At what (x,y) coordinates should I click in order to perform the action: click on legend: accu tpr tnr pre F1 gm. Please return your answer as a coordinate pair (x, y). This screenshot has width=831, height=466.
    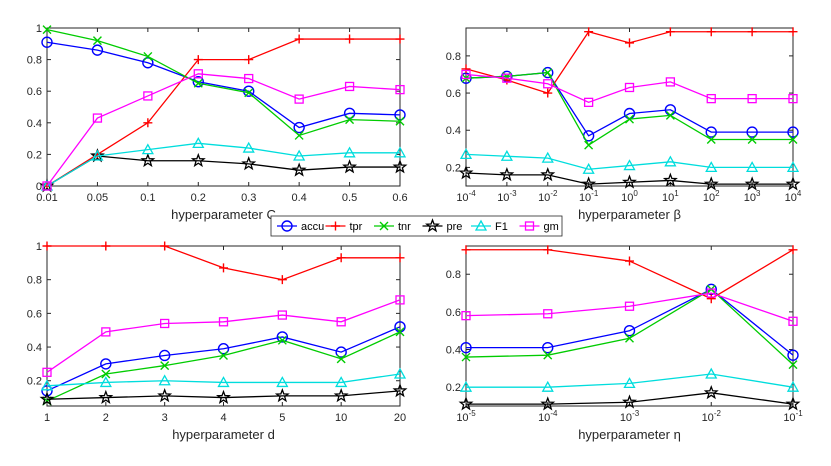
    Looking at the image, I should click on (416, 226).